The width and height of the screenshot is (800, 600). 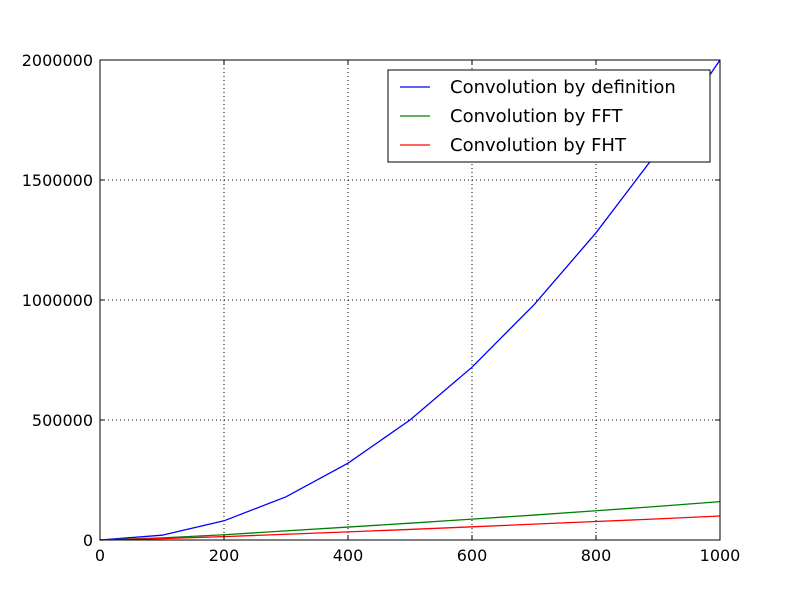 What do you see at coordinates (100, 555) in the screenshot?
I see `x-tick-label: 0` at bounding box center [100, 555].